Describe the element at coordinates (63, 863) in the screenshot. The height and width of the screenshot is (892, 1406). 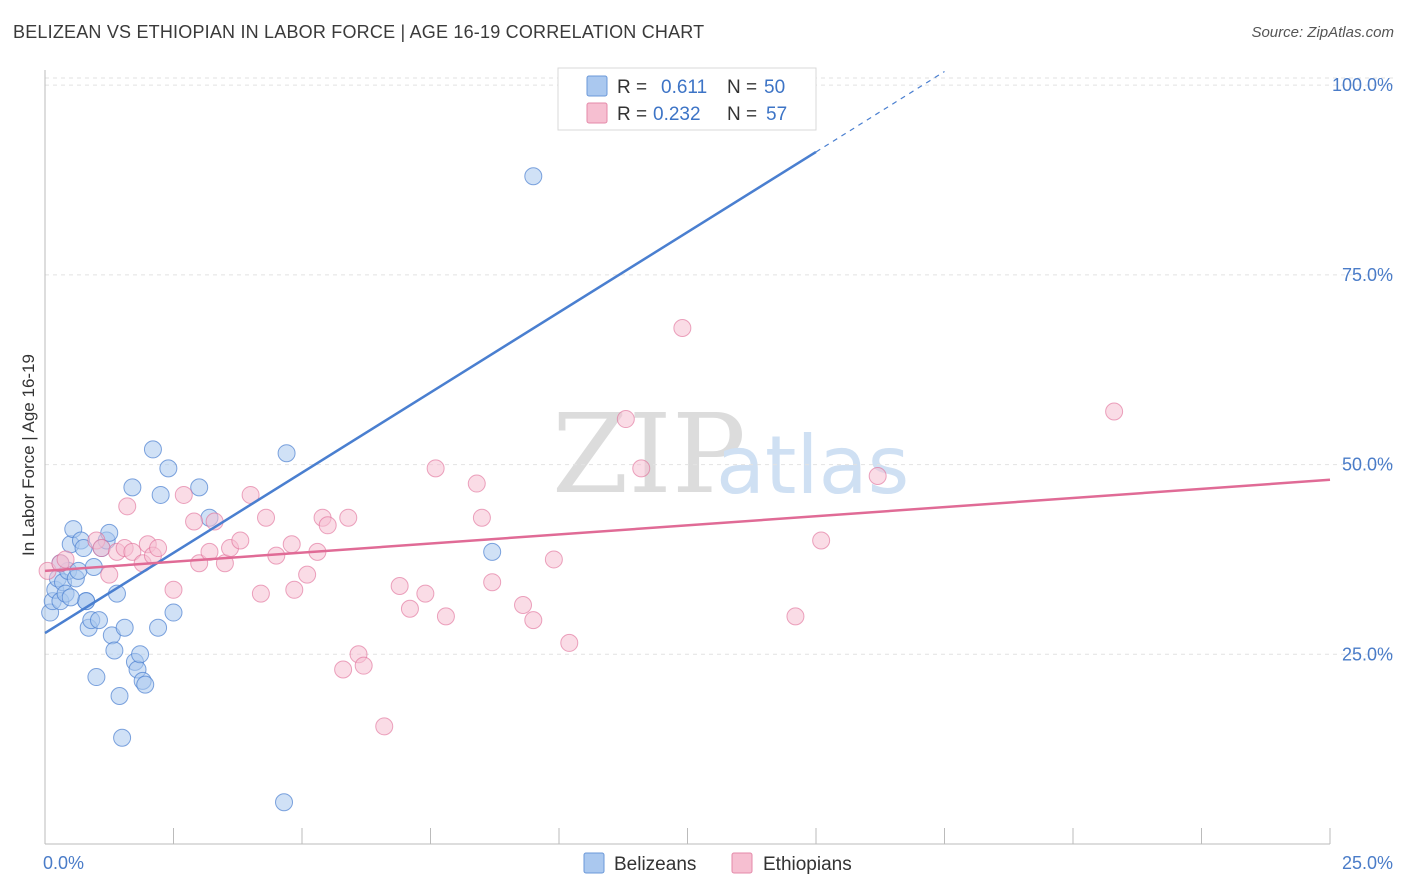
I see `x-tick-label-0: 0.0%` at that location.